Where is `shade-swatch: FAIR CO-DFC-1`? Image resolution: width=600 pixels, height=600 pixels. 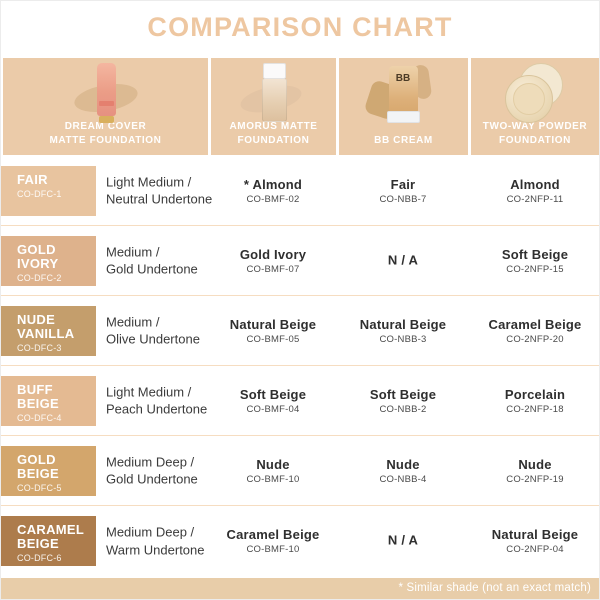
shade-swatch: FAIR CO-DFC-1 is located at coordinates (48, 191).